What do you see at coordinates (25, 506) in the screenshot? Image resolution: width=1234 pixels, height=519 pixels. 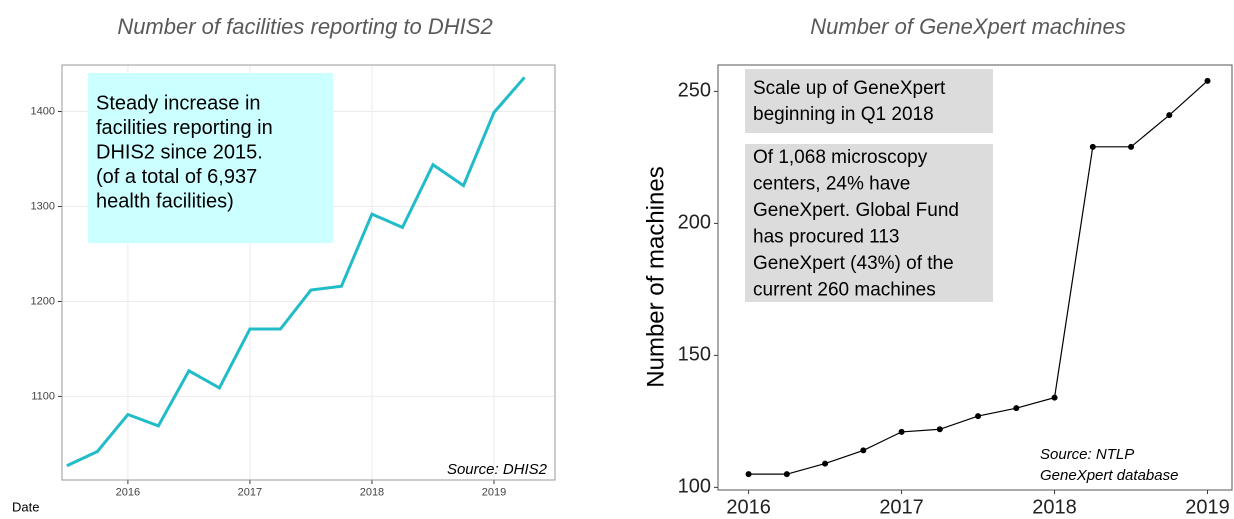 I see `x-axis-label: Date` at bounding box center [25, 506].